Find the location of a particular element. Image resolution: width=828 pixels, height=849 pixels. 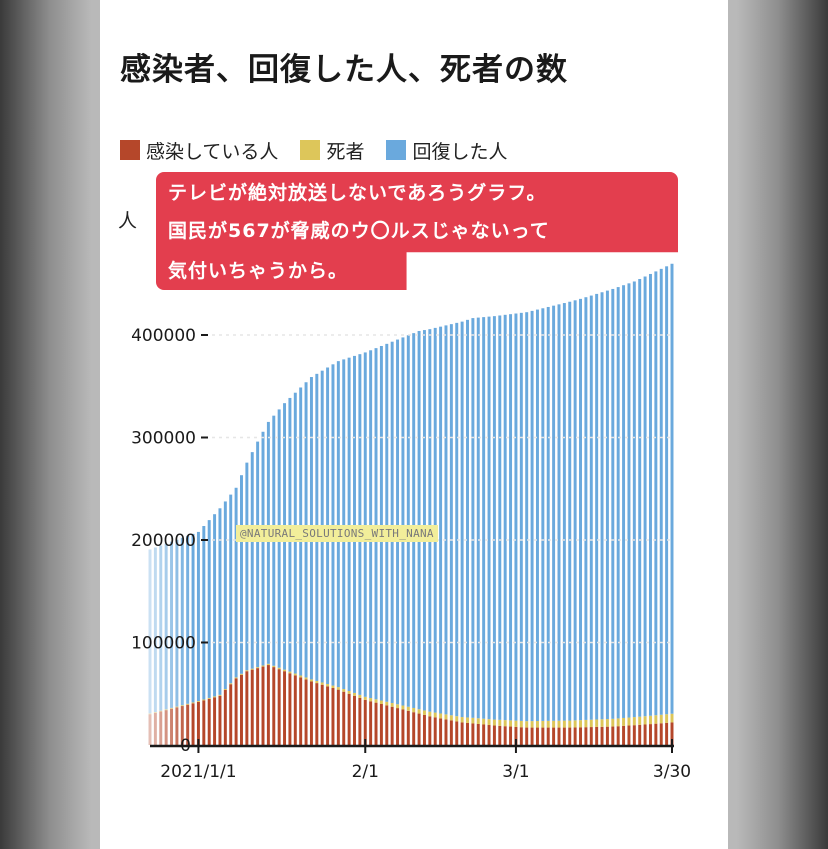

y-tick-label: 400000 is located at coordinates (163, 336).